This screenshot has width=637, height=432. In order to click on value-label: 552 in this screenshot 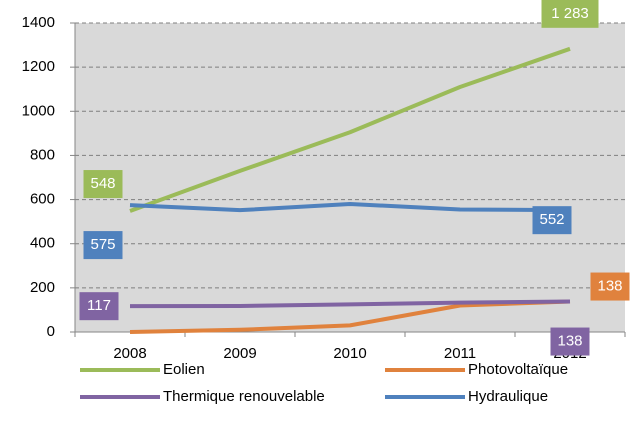, I will do `click(551, 219)`.